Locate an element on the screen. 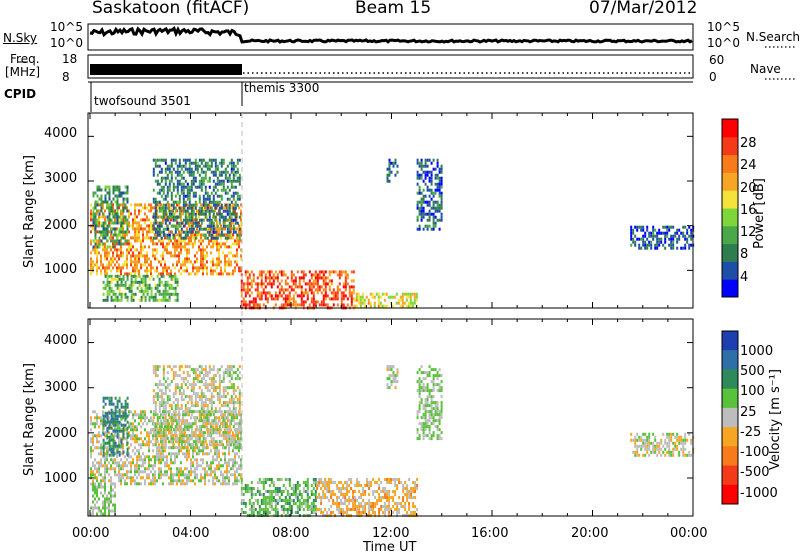  nsky-trace is located at coordinates (391, 36).